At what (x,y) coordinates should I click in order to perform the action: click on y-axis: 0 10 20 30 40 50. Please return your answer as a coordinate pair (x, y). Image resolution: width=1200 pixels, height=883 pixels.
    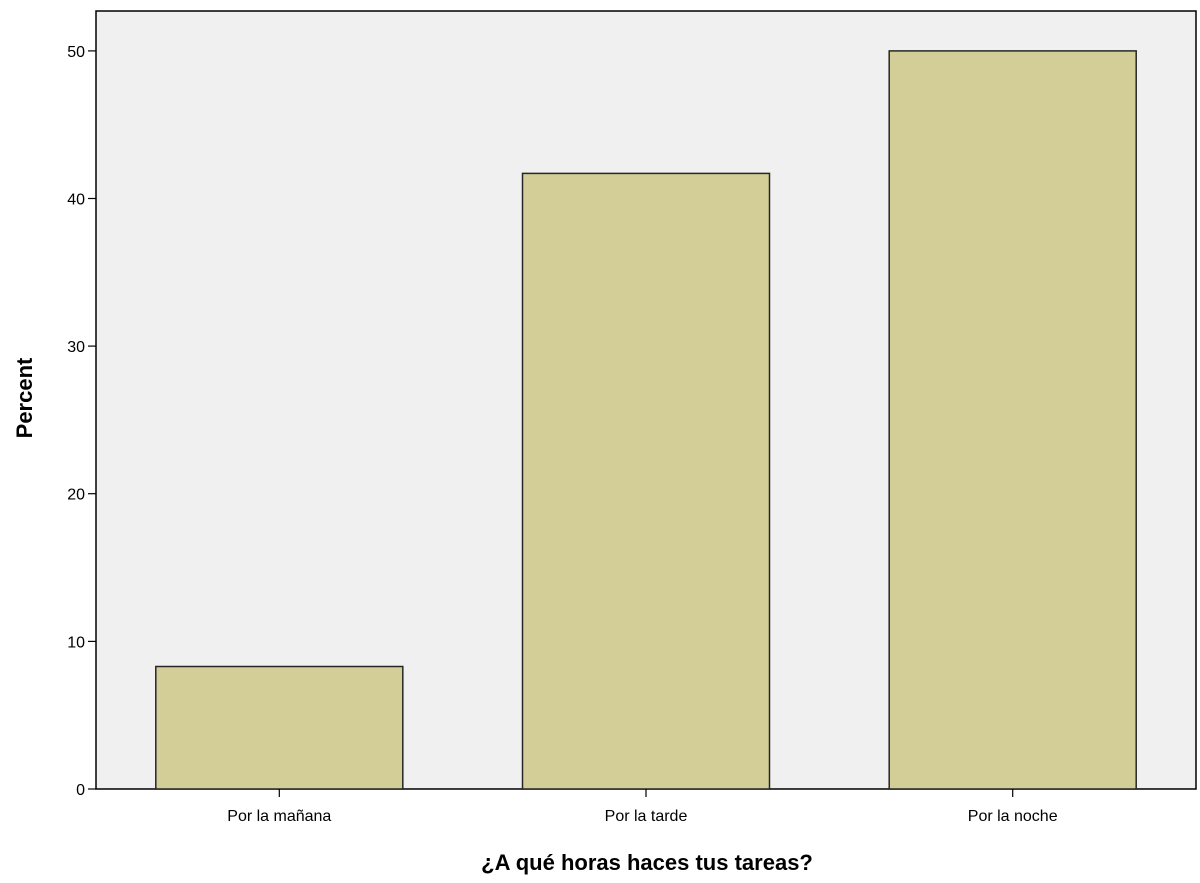
    Looking at the image, I should click on (81, 421).